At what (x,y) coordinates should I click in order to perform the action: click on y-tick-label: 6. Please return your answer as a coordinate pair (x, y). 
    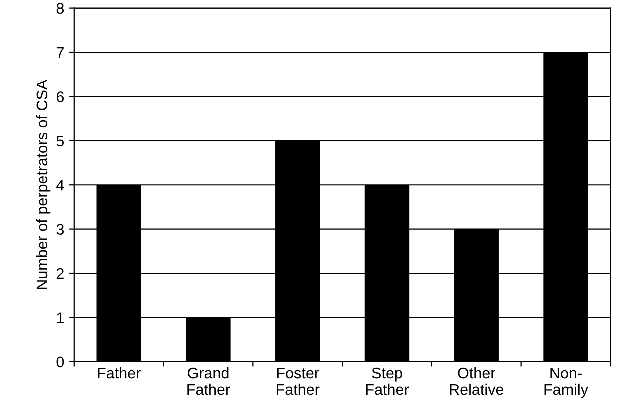
    Looking at the image, I should click on (60, 97).